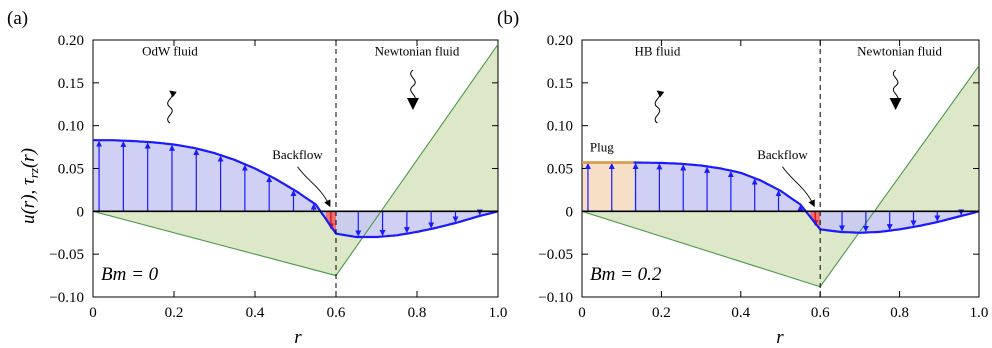 The image size is (992, 348). What do you see at coordinates (170, 50) in the screenshot?
I see `left-fluid-label: OdW fluid` at bounding box center [170, 50].